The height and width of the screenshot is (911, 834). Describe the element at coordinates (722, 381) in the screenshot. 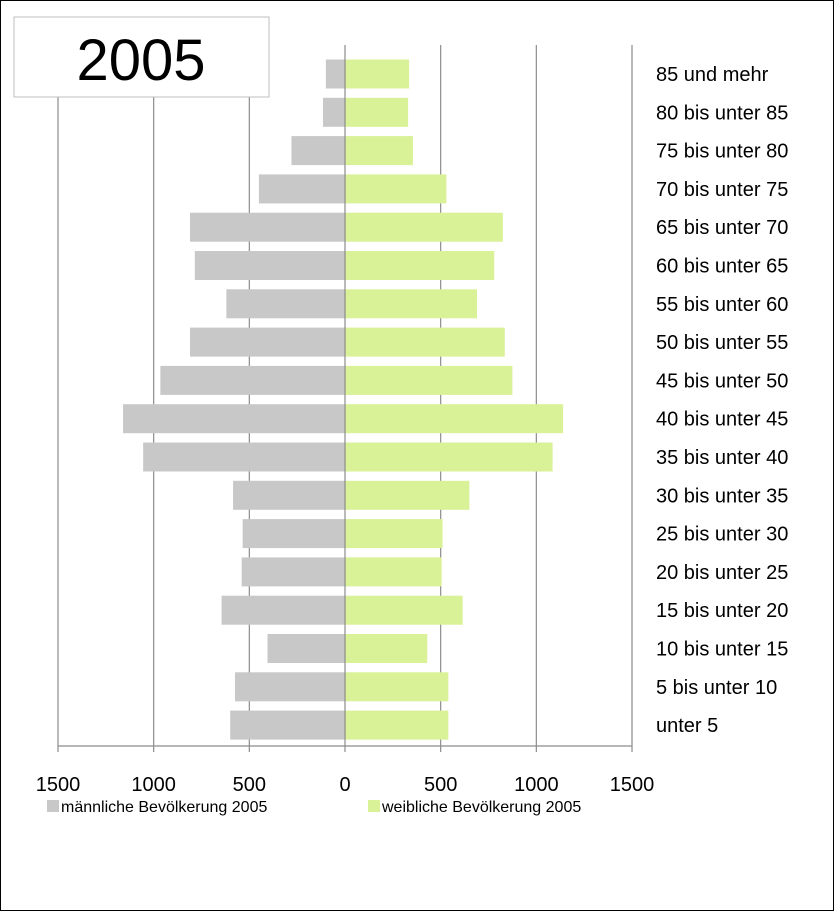

I see `category-label-9: 45 bis unter 50` at that location.